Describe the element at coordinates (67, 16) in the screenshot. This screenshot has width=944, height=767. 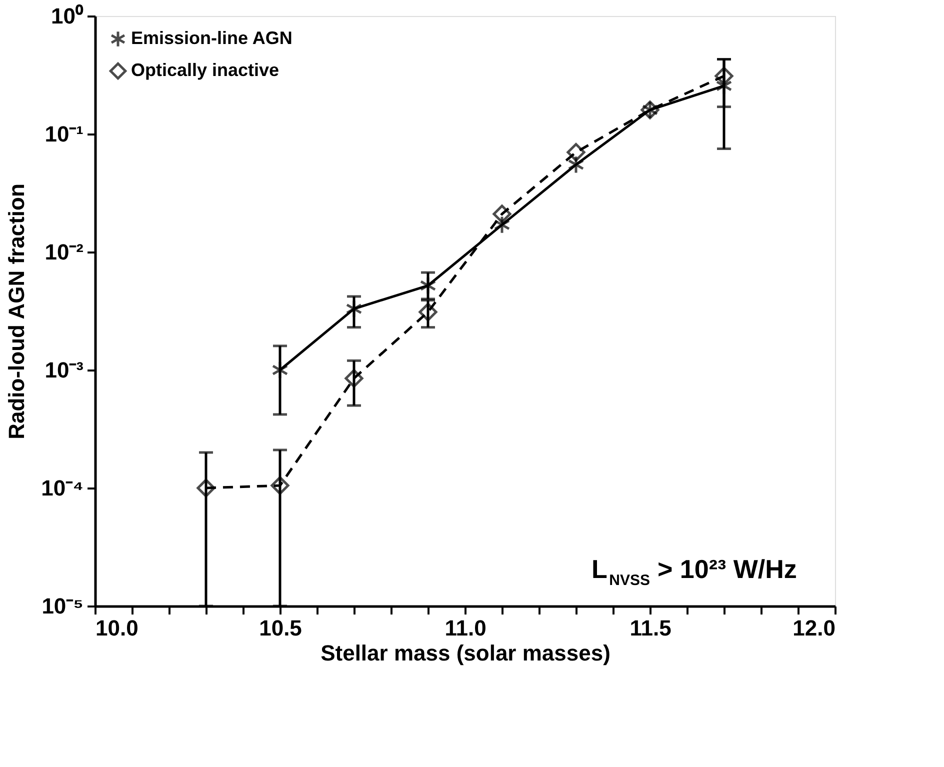
I see `y-tick-label: 10⁰` at that location.